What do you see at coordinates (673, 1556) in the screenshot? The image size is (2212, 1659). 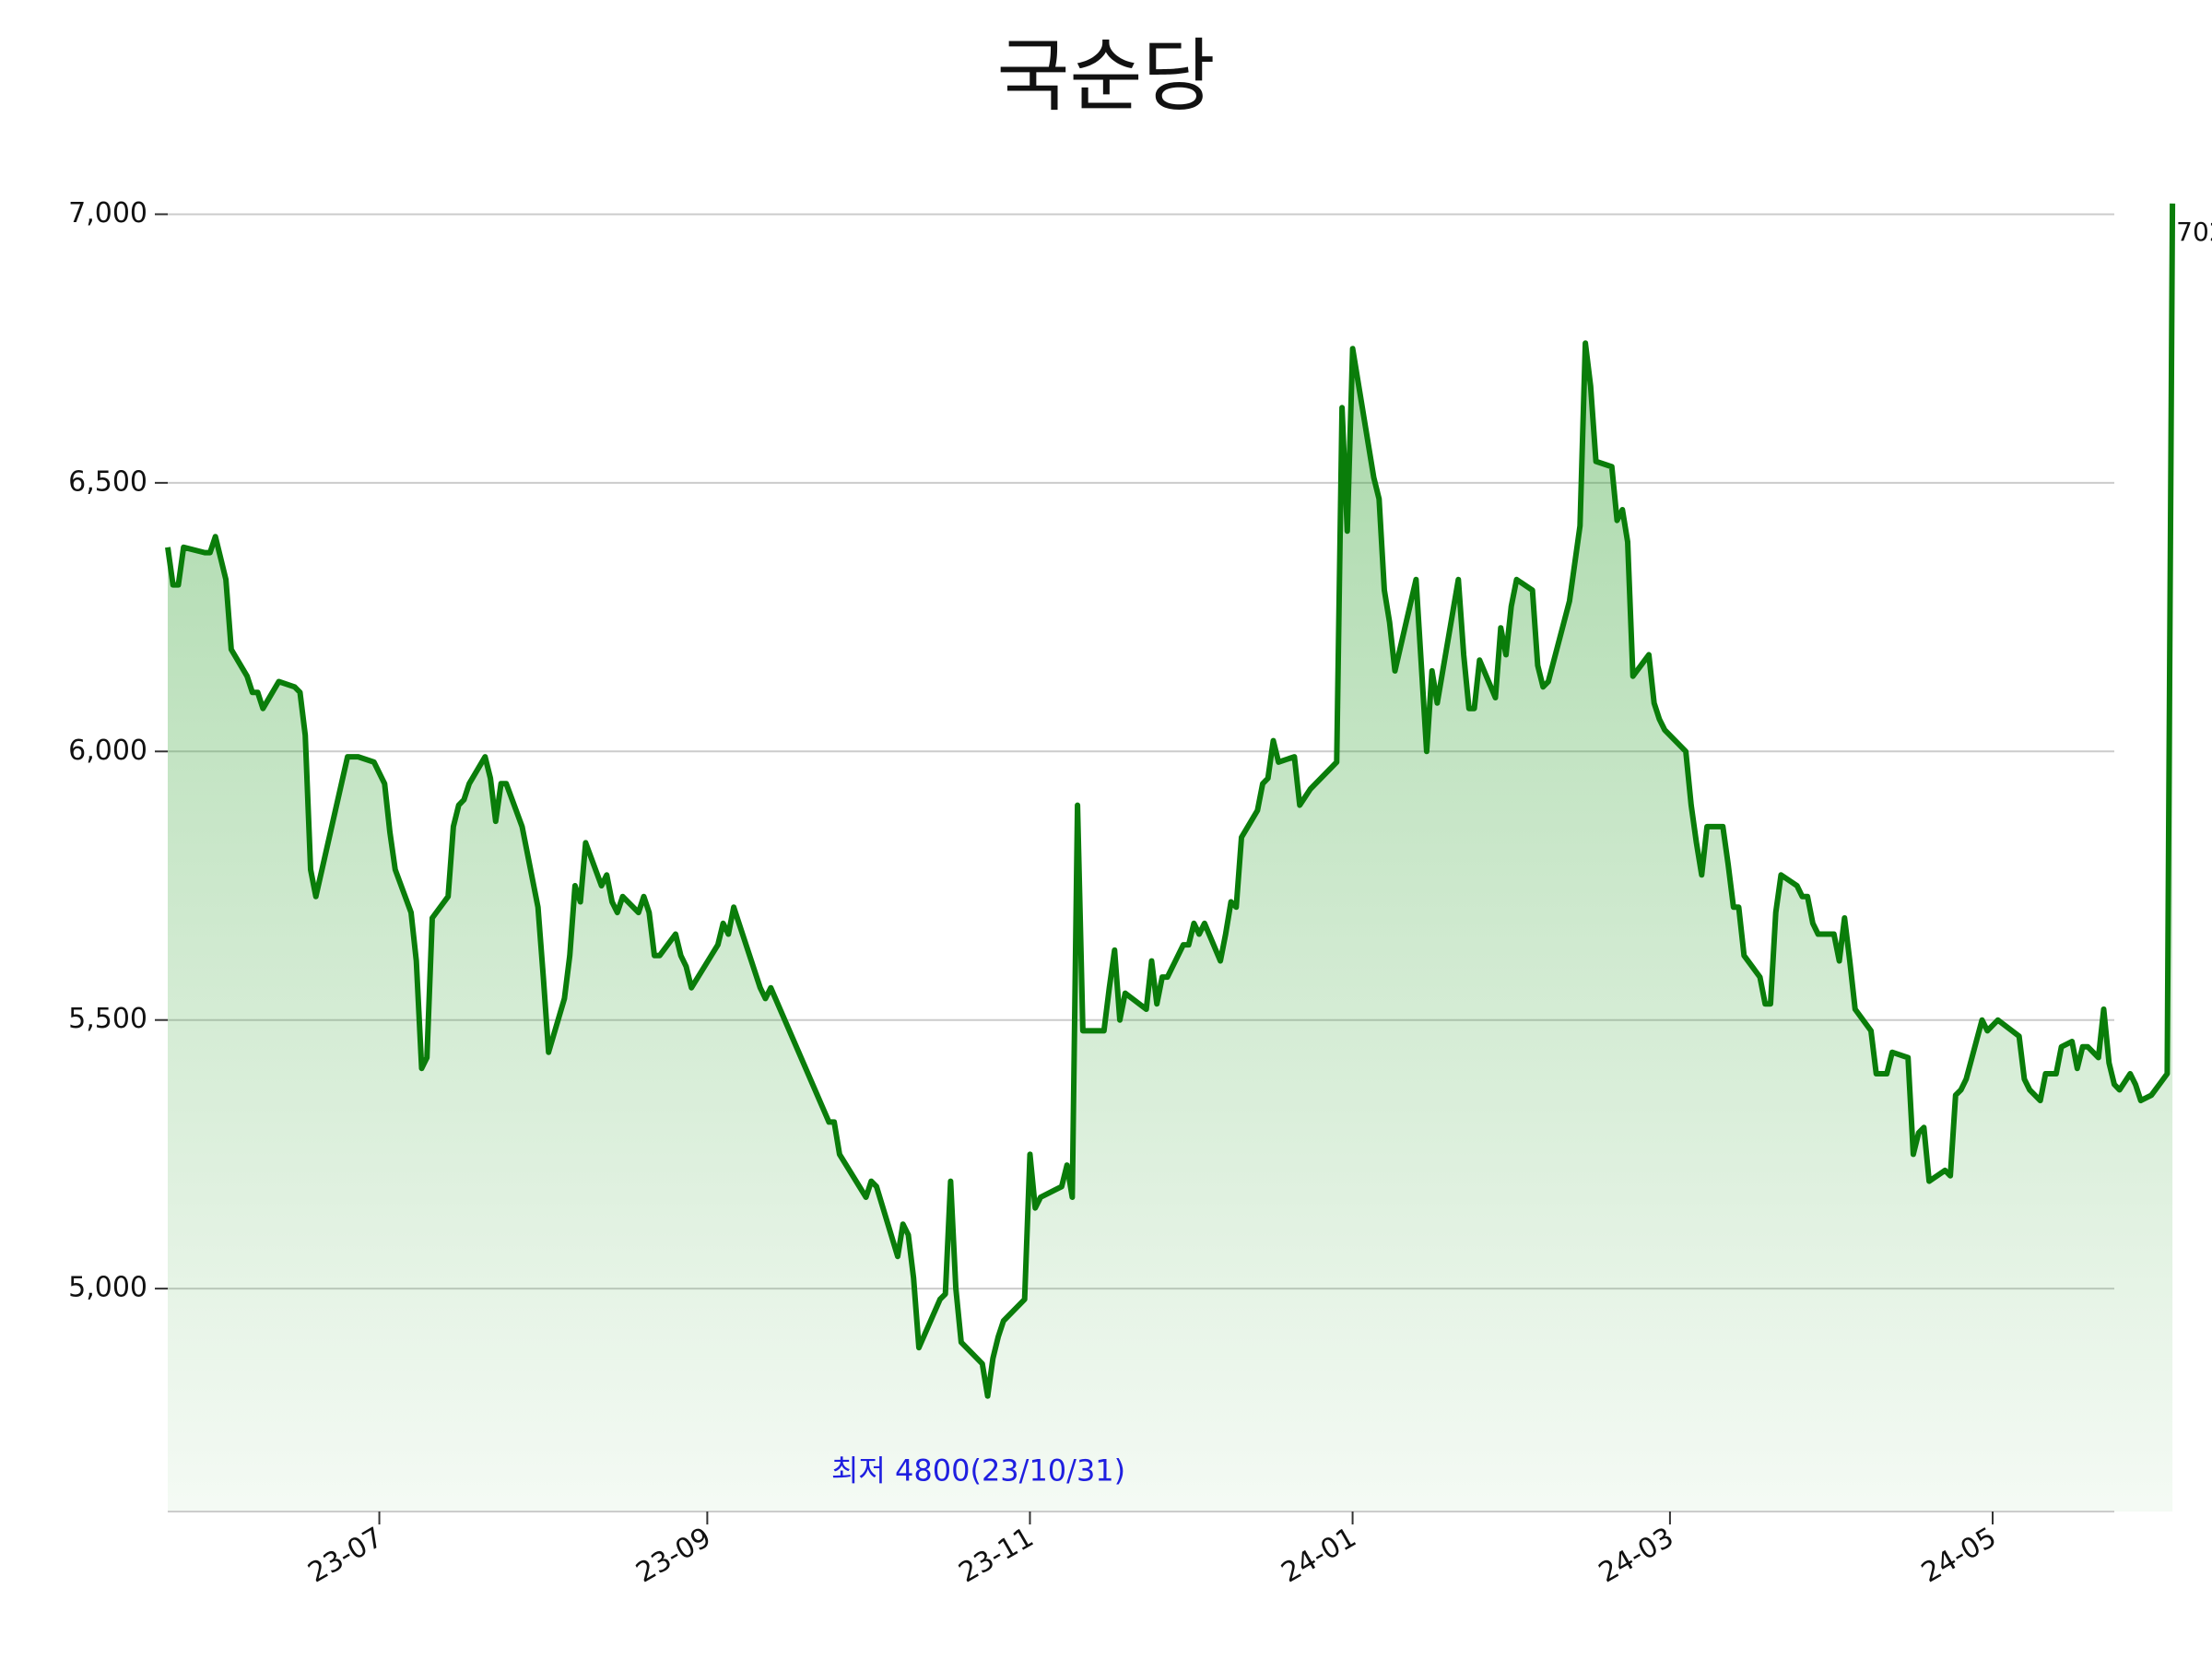 I see `x-tick-label: 23-09` at bounding box center [673, 1556].